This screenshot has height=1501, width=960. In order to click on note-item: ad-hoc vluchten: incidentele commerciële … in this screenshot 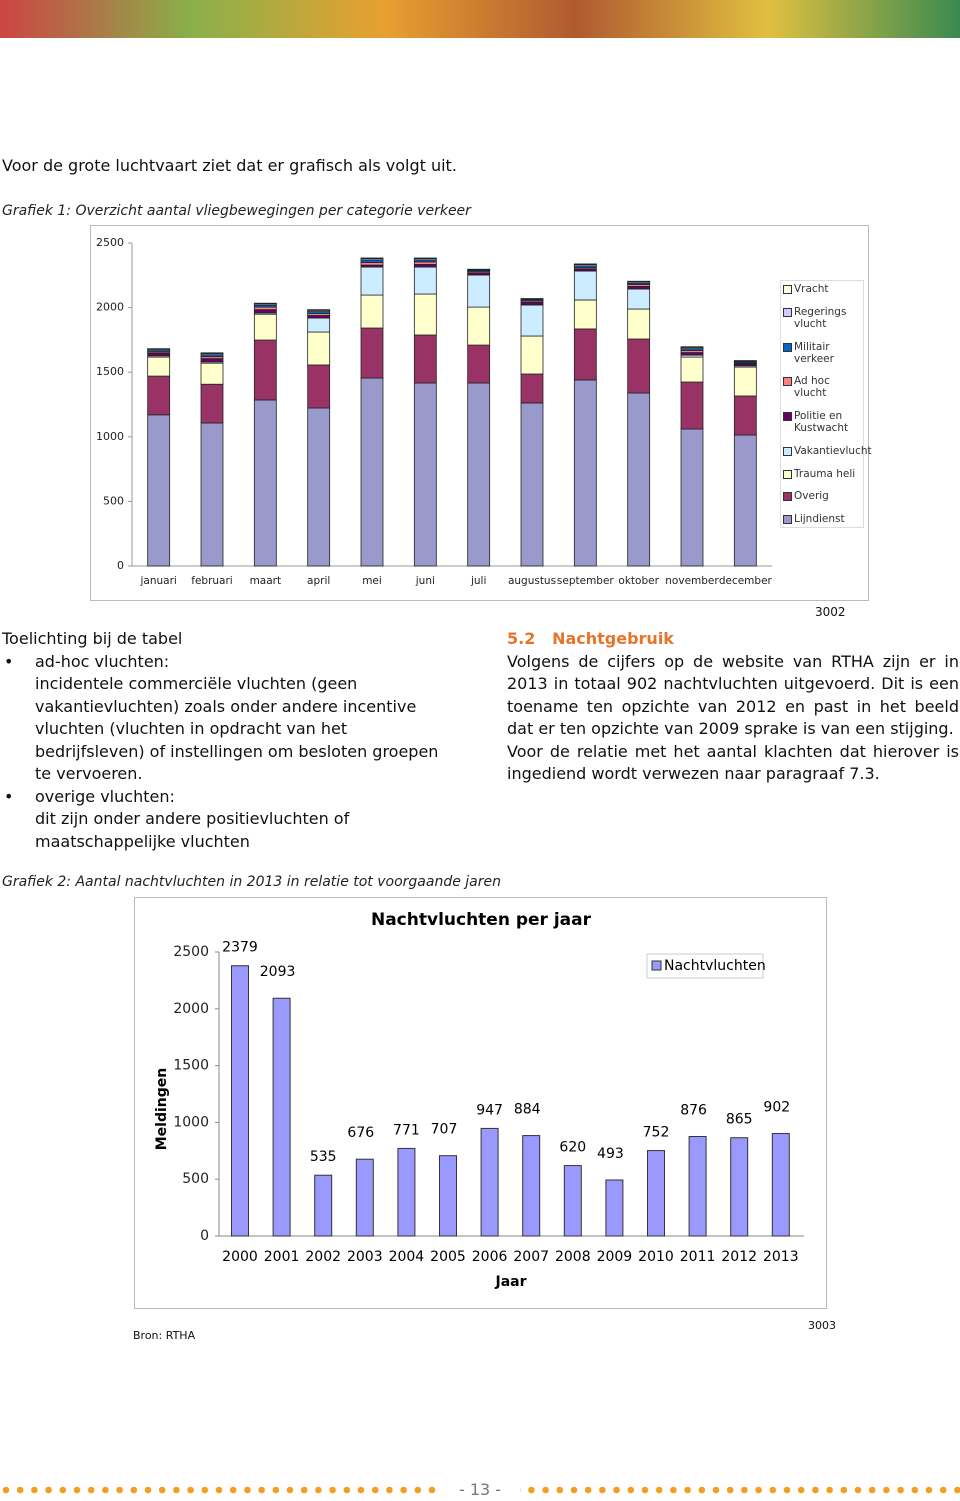, I will do `click(227, 718)`.